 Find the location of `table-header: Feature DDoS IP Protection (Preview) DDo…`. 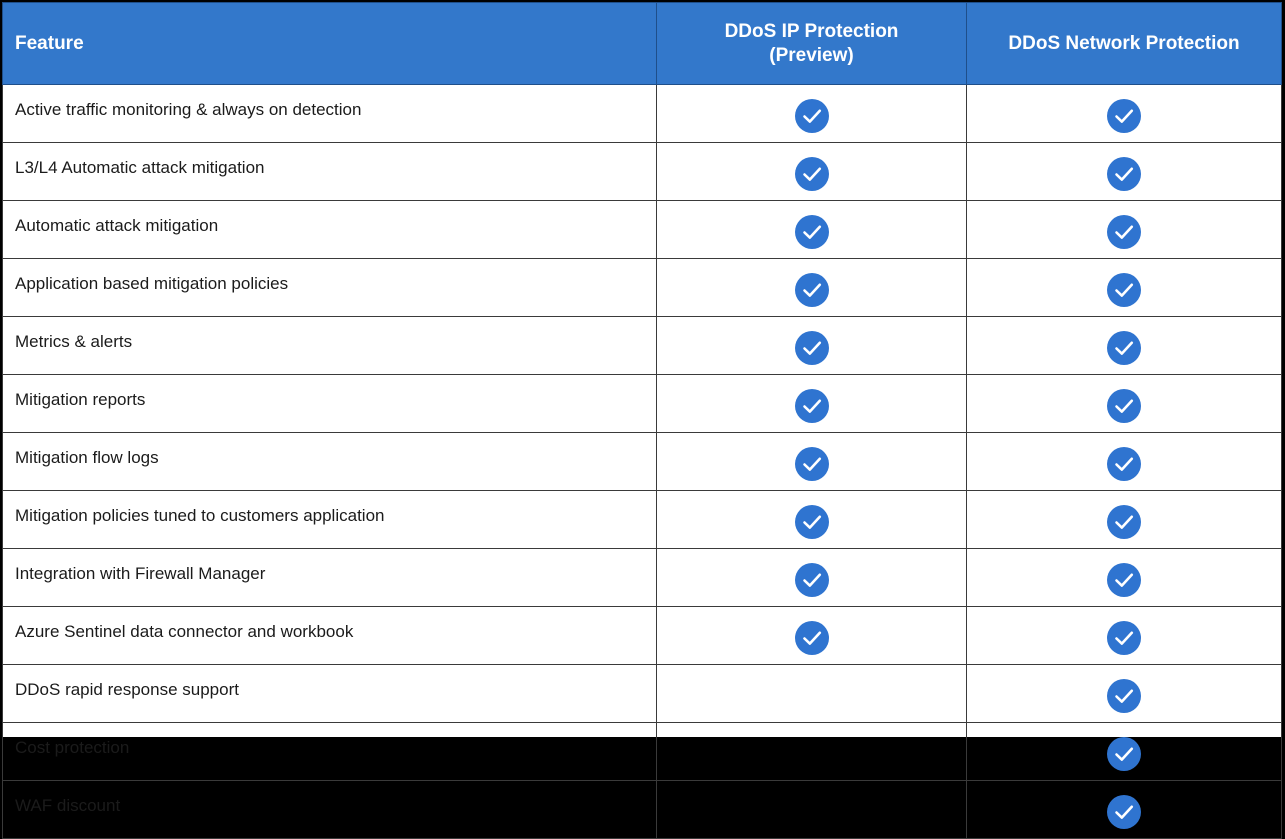

table-header: Feature DDoS IP Protection (Preview) DDo… is located at coordinates (642, 43).